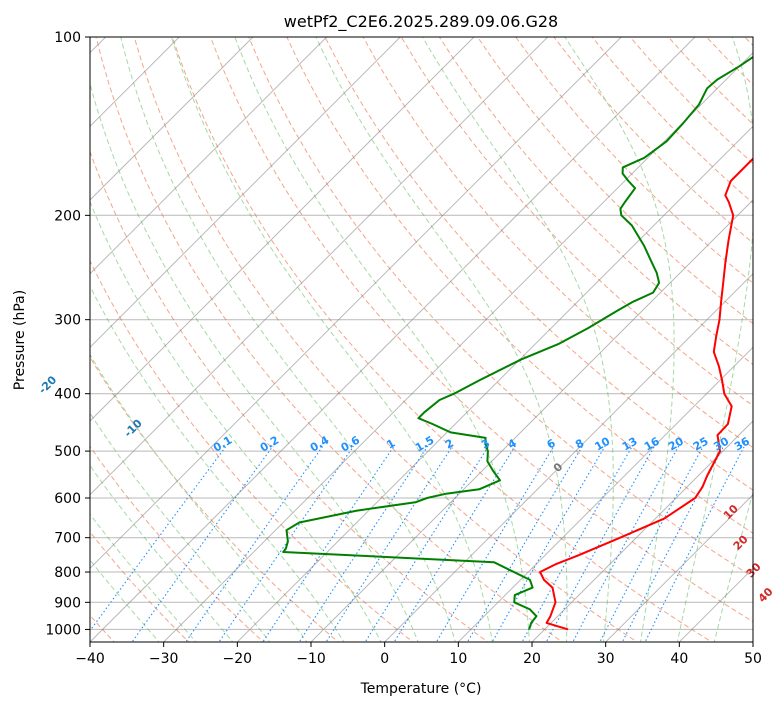  I want to click on y-tick-label: 200, so click(67, 216).